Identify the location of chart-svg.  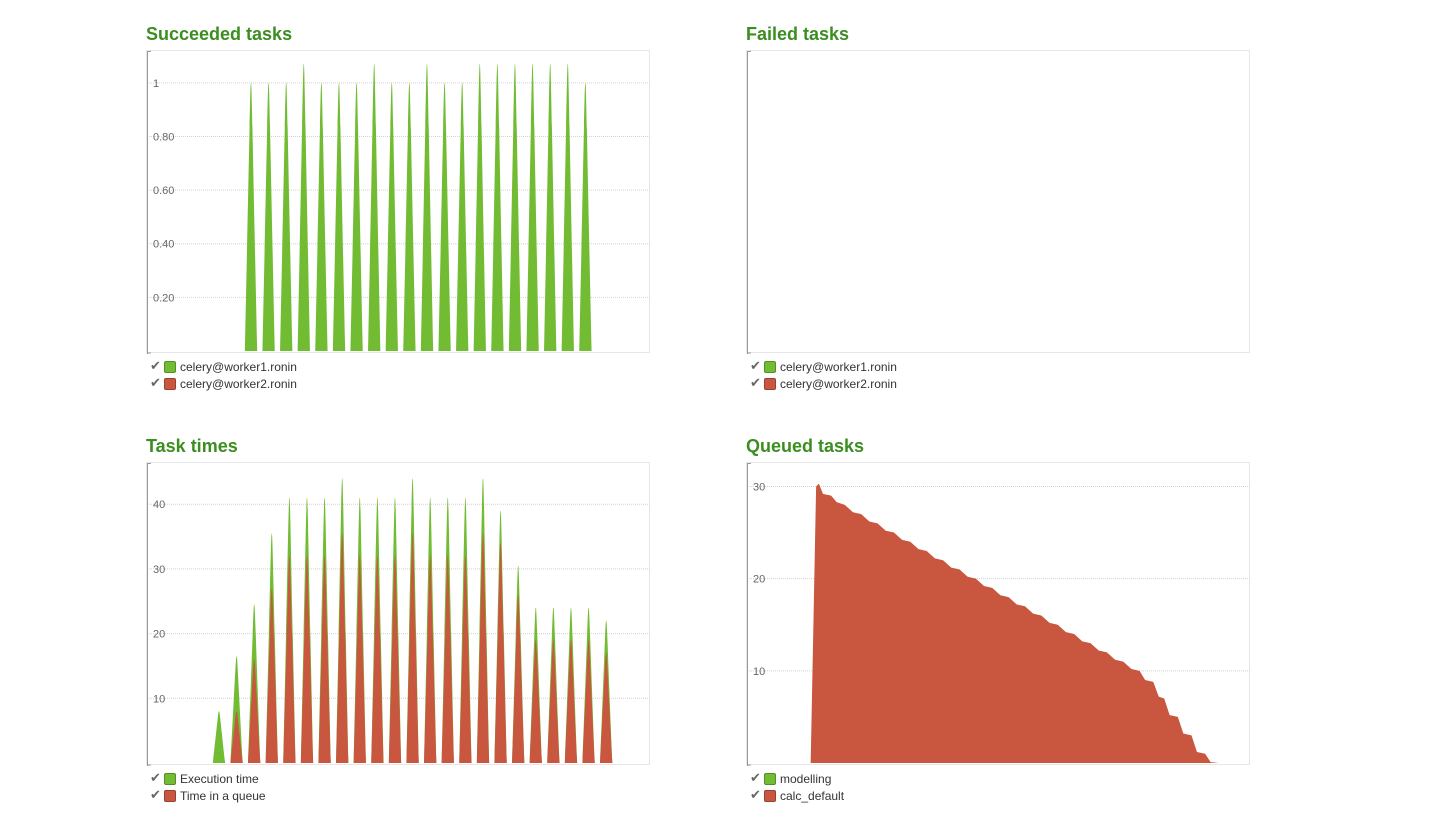
(749, 202).